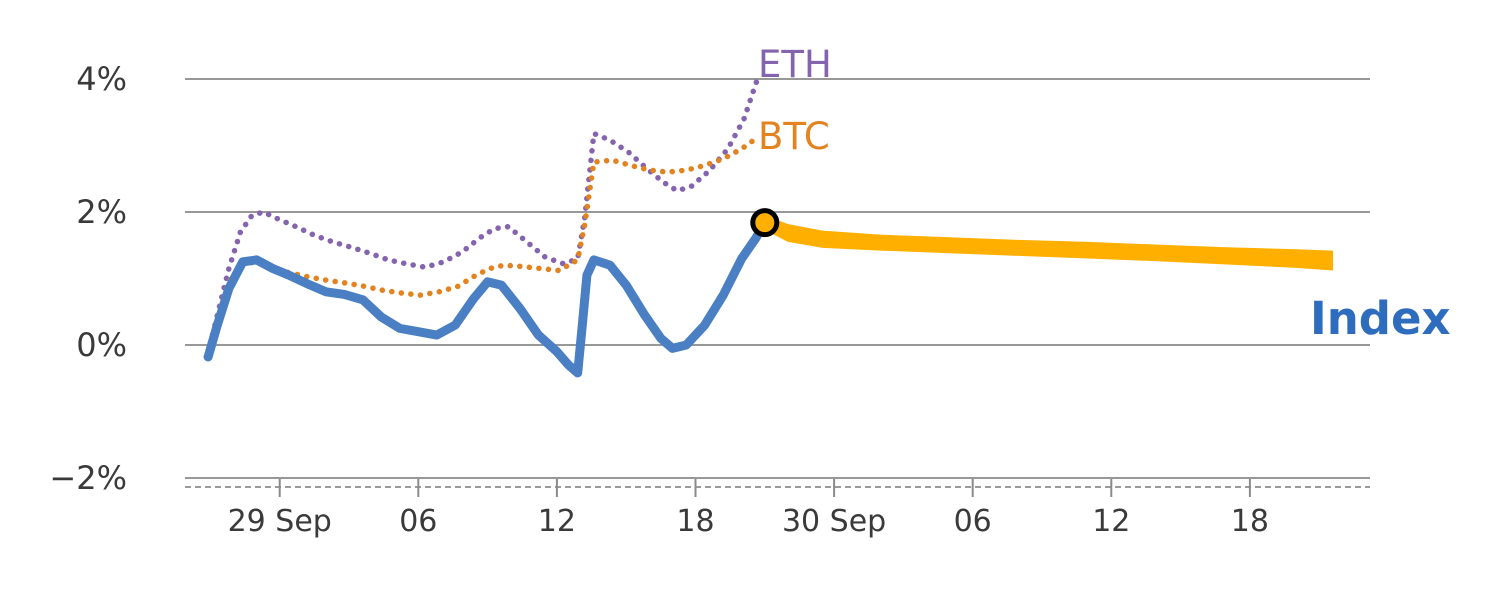  Describe the element at coordinates (1049, 243) in the screenshot. I see `forecast-band` at that location.